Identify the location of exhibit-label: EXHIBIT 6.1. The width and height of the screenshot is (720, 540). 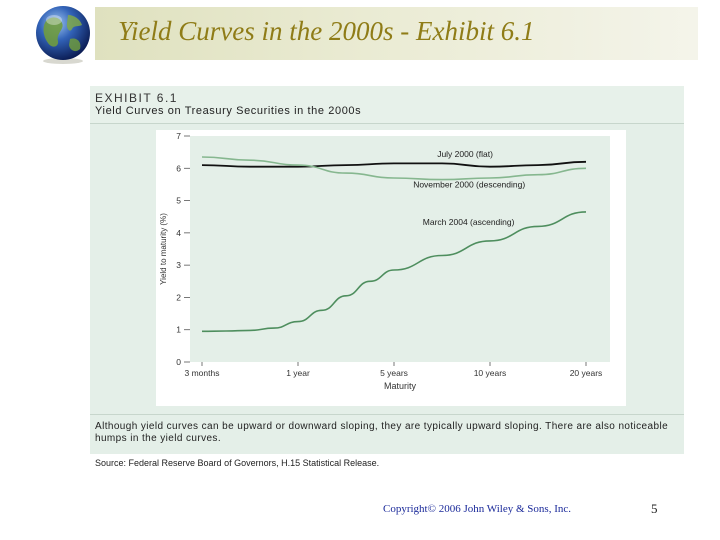
(136, 98).